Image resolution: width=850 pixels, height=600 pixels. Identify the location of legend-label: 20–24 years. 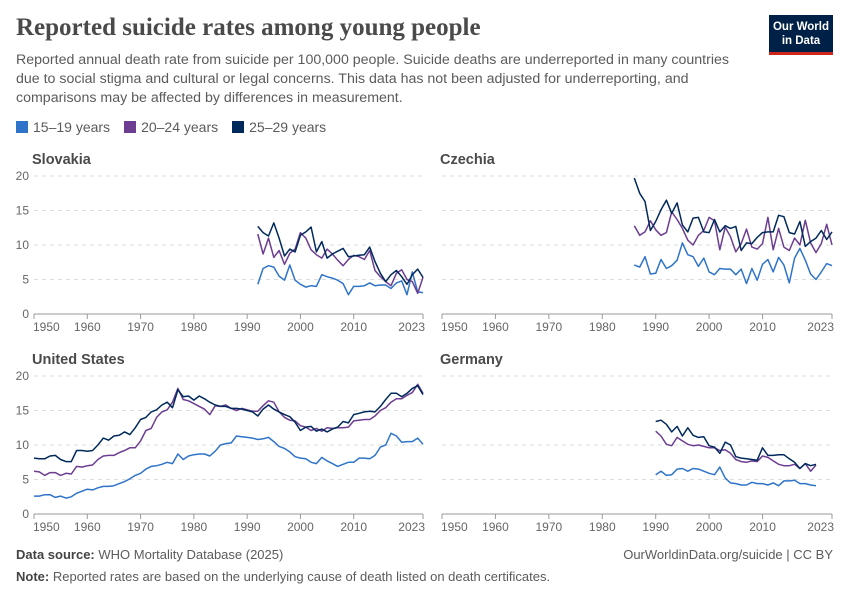
(180, 127).